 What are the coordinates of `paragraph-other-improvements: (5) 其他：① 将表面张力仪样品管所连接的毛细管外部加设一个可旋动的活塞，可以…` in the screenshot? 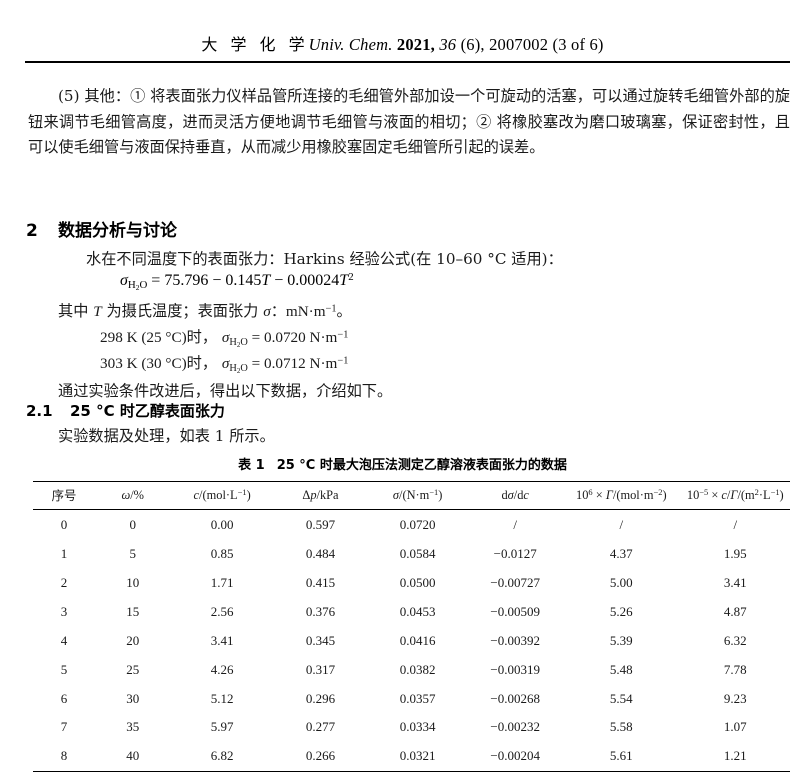 It's located at (409, 121).